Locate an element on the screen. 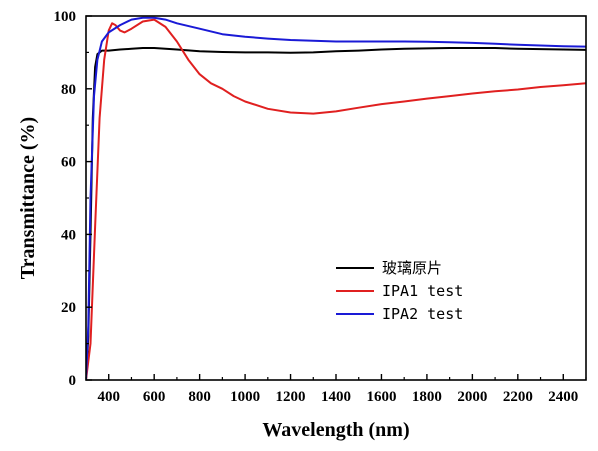 This screenshot has height=451, width=598. x-tick-label: 2000 is located at coordinates (472, 397).